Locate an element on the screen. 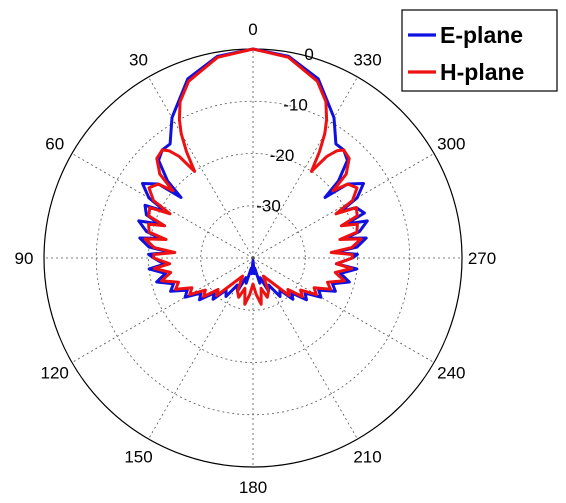 Image resolution: width=566 pixels, height=503 pixels. angle-tick-label: 270 is located at coordinates (482, 258).